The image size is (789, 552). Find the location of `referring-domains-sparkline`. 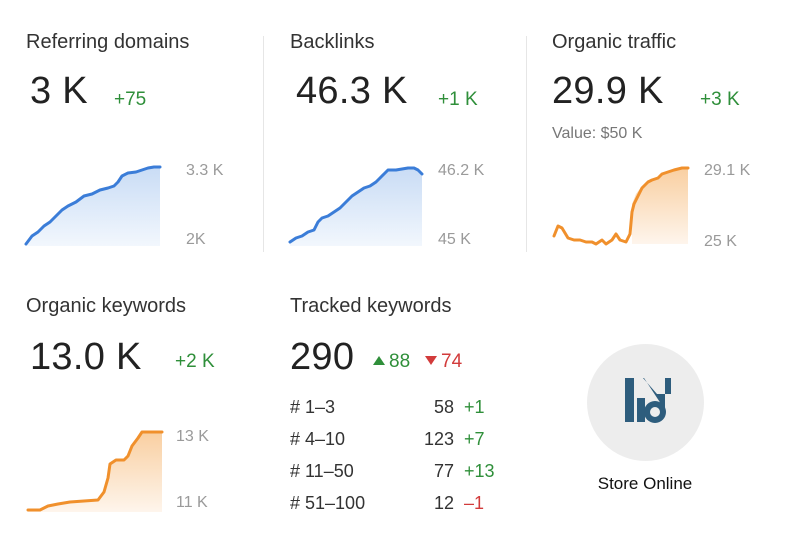

referring-domains-sparkline is located at coordinates (93, 205).